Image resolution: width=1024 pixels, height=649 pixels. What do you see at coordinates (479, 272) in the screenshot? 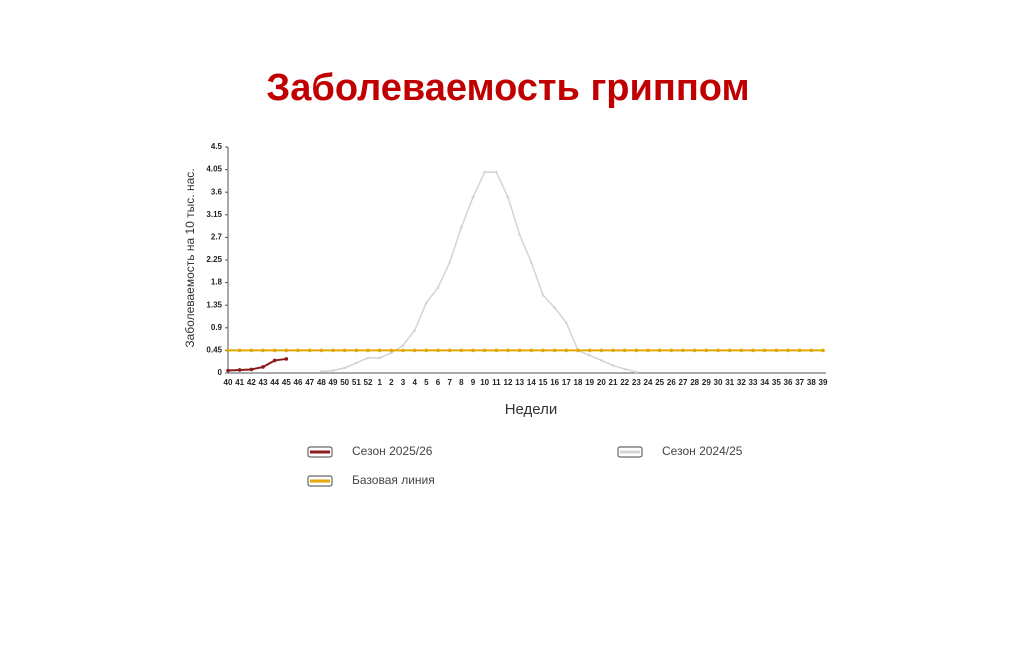
I see `series-line` at bounding box center [479, 272].